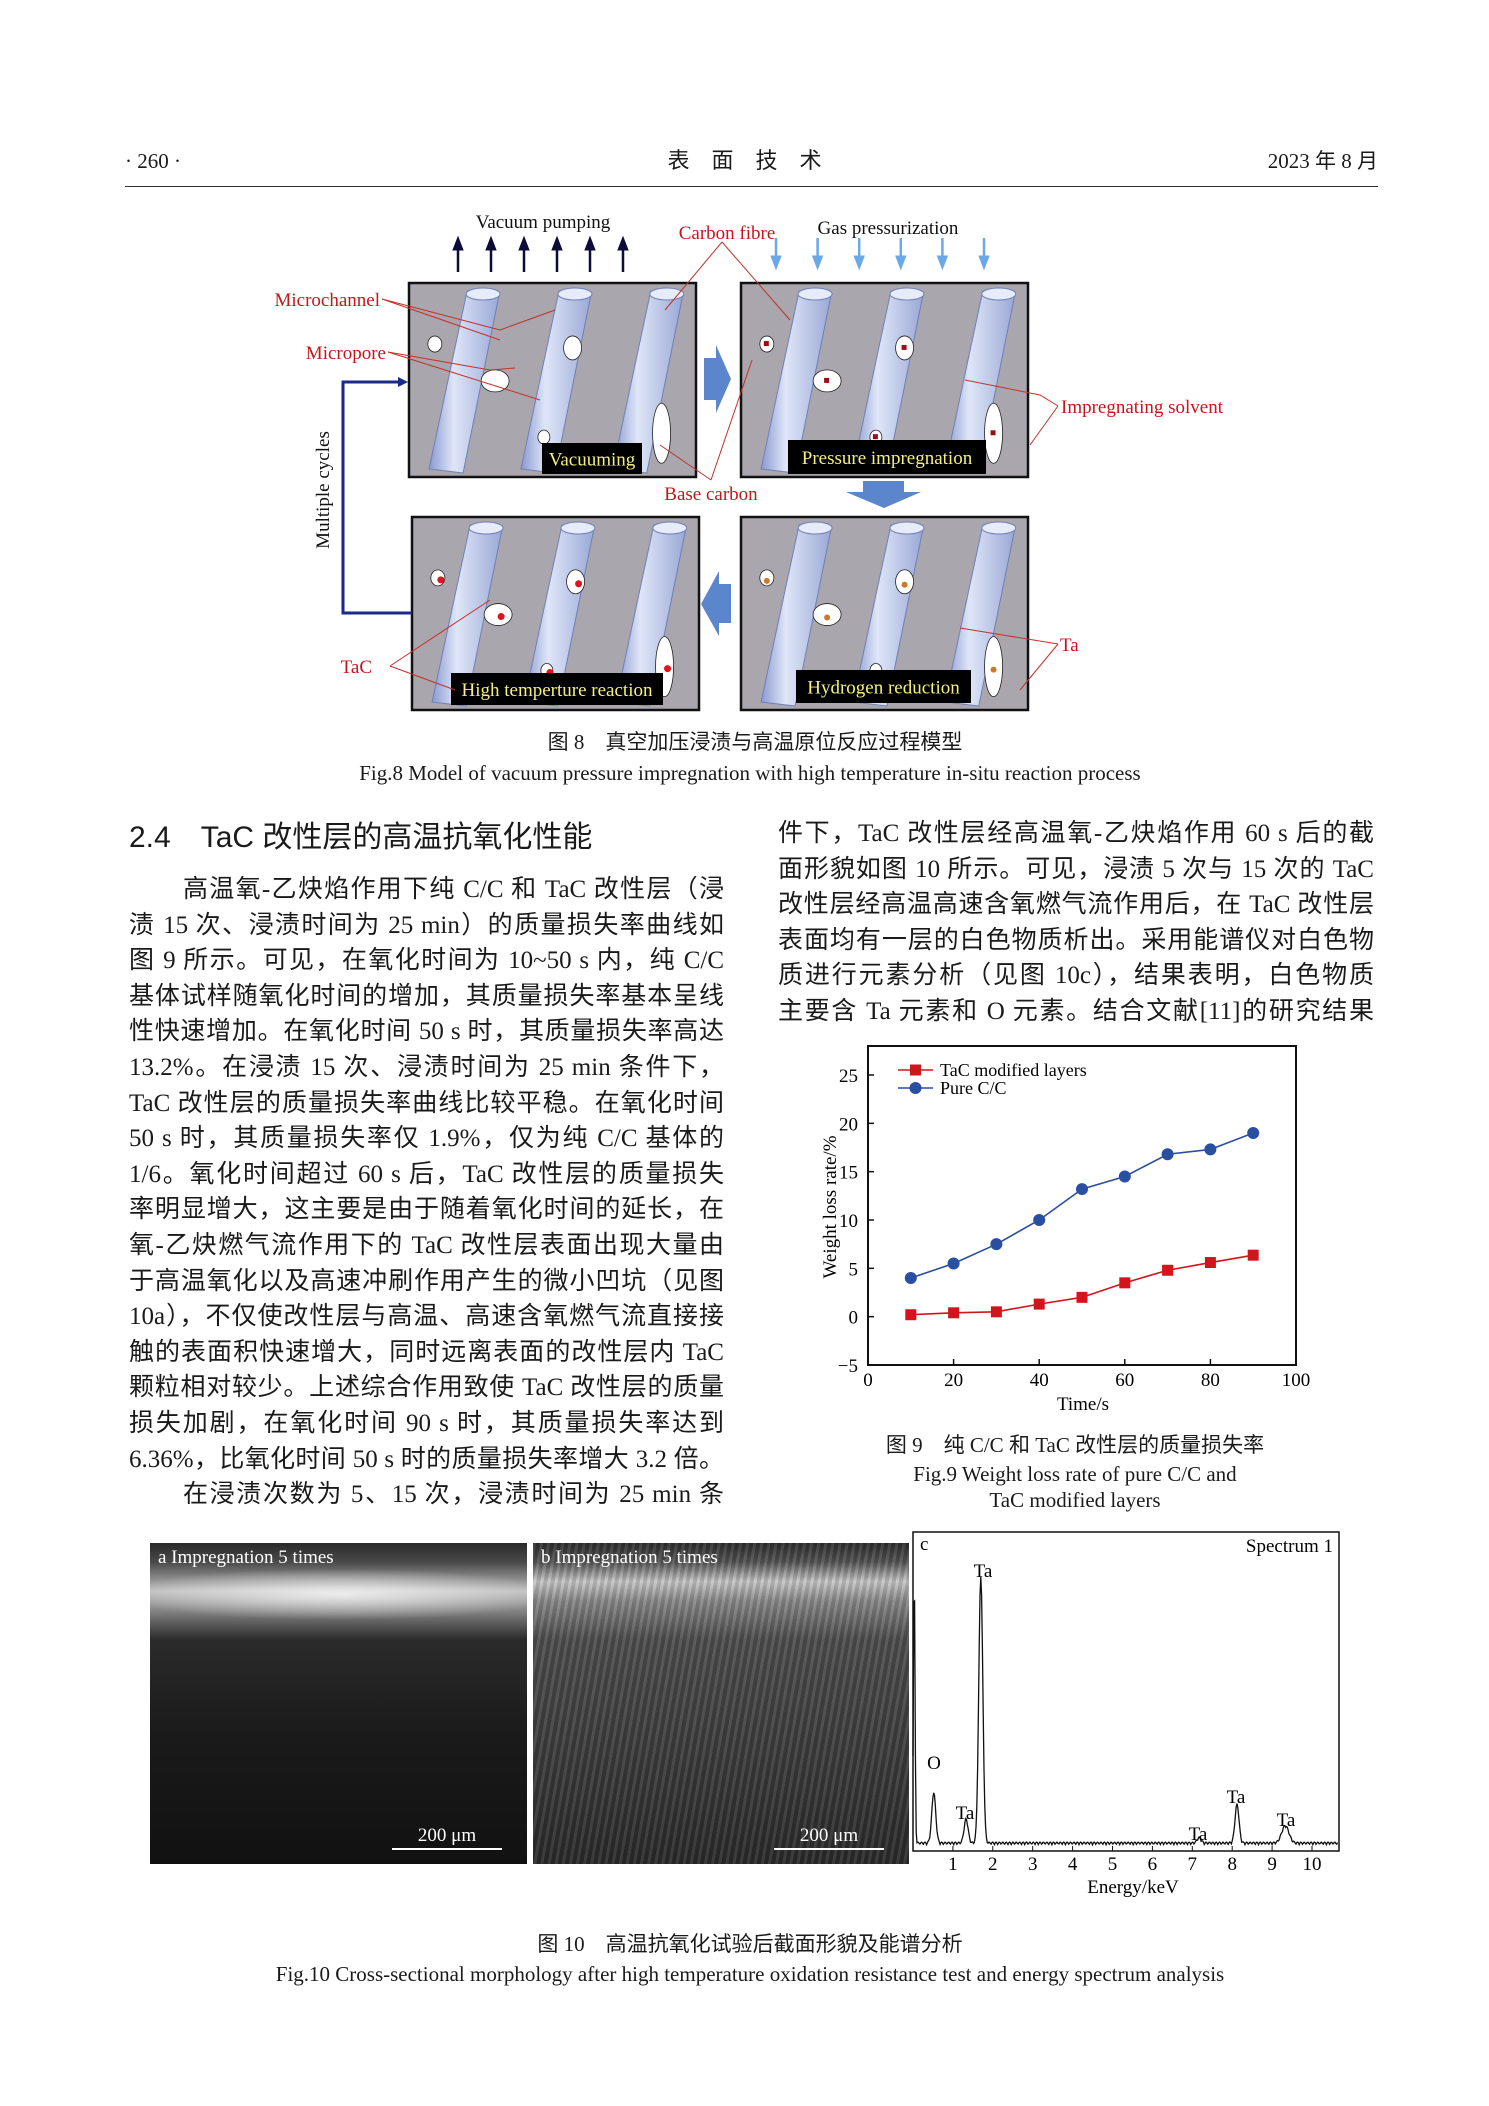 The image size is (1489, 2106). Describe the element at coordinates (1076, 1011) in the screenshot. I see `text-line: 主要含 Ta 元素和 O 元素。结合文献[11]的研究结果` at that location.